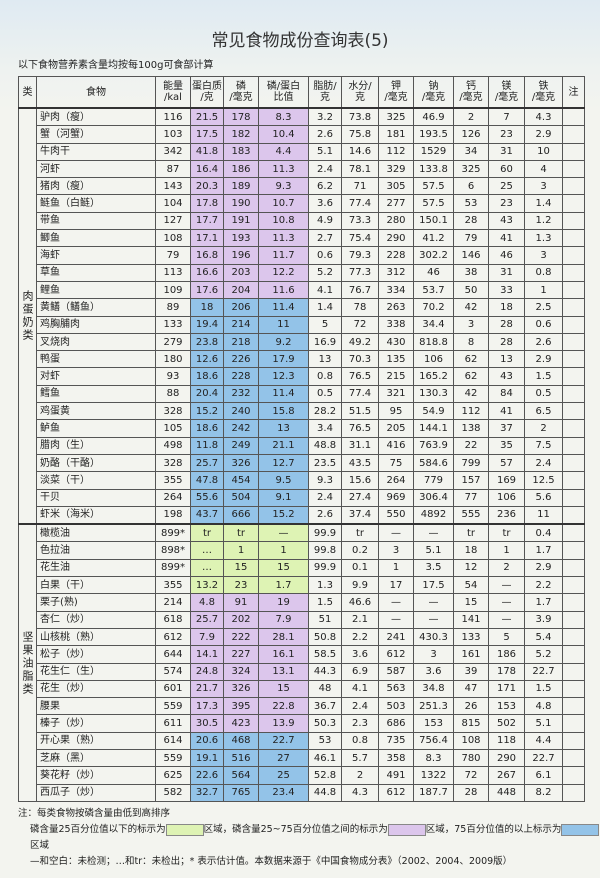 This screenshot has height=878, width=600. Describe the element at coordinates (360, 792) in the screenshot. I see `value-cell: 4.3` at that location.